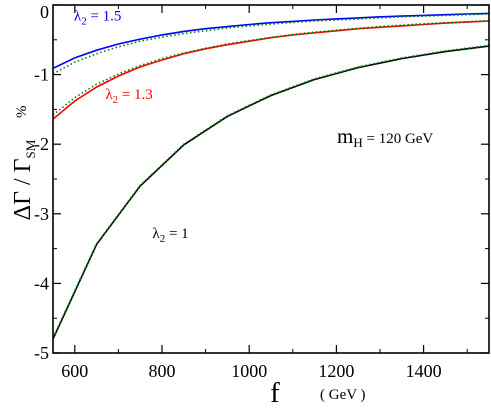 The height and width of the screenshot is (409, 491). What do you see at coordinates (41, 283) in the screenshot?
I see `y-tick-label: -4` at bounding box center [41, 283].